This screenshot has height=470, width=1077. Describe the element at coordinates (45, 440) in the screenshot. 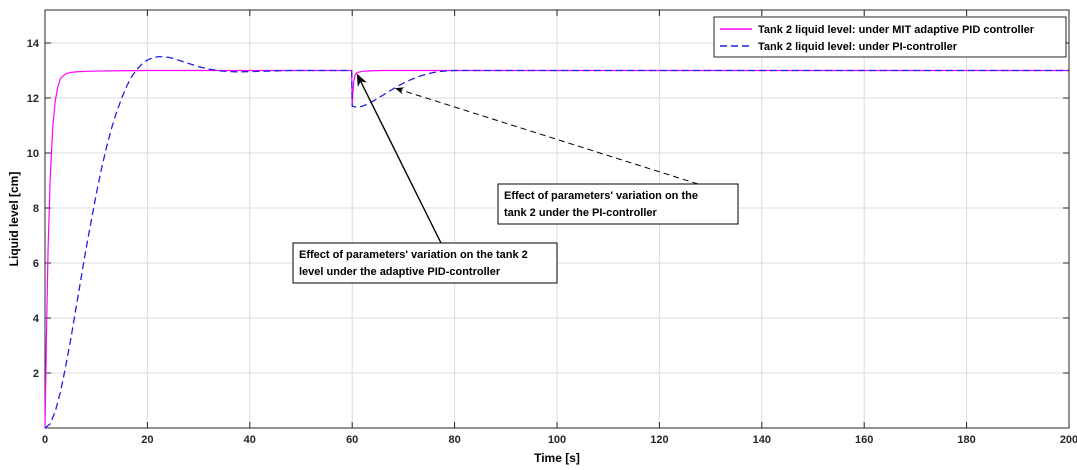

I see `x-tick-label: 0` at that location.